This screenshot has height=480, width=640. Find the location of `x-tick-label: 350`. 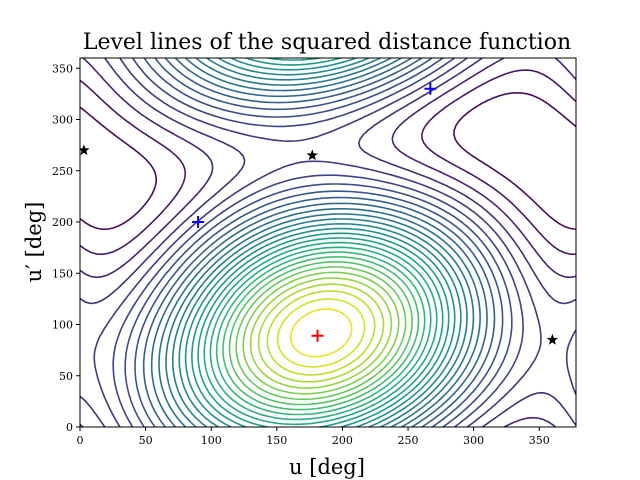

x-tick-label: 350 is located at coordinates (539, 440).